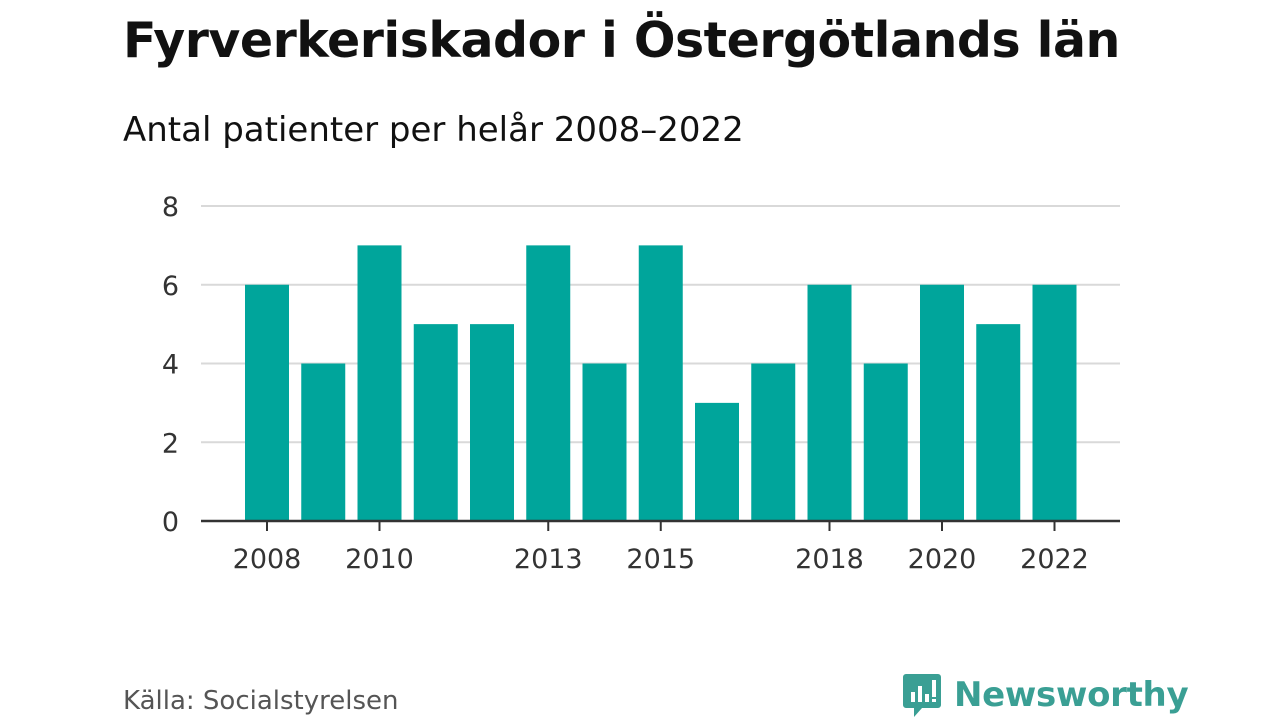 This screenshot has width=1280, height=720. Describe the element at coordinates (170, 286) in the screenshot. I see `y-tick-label: 6` at that location.